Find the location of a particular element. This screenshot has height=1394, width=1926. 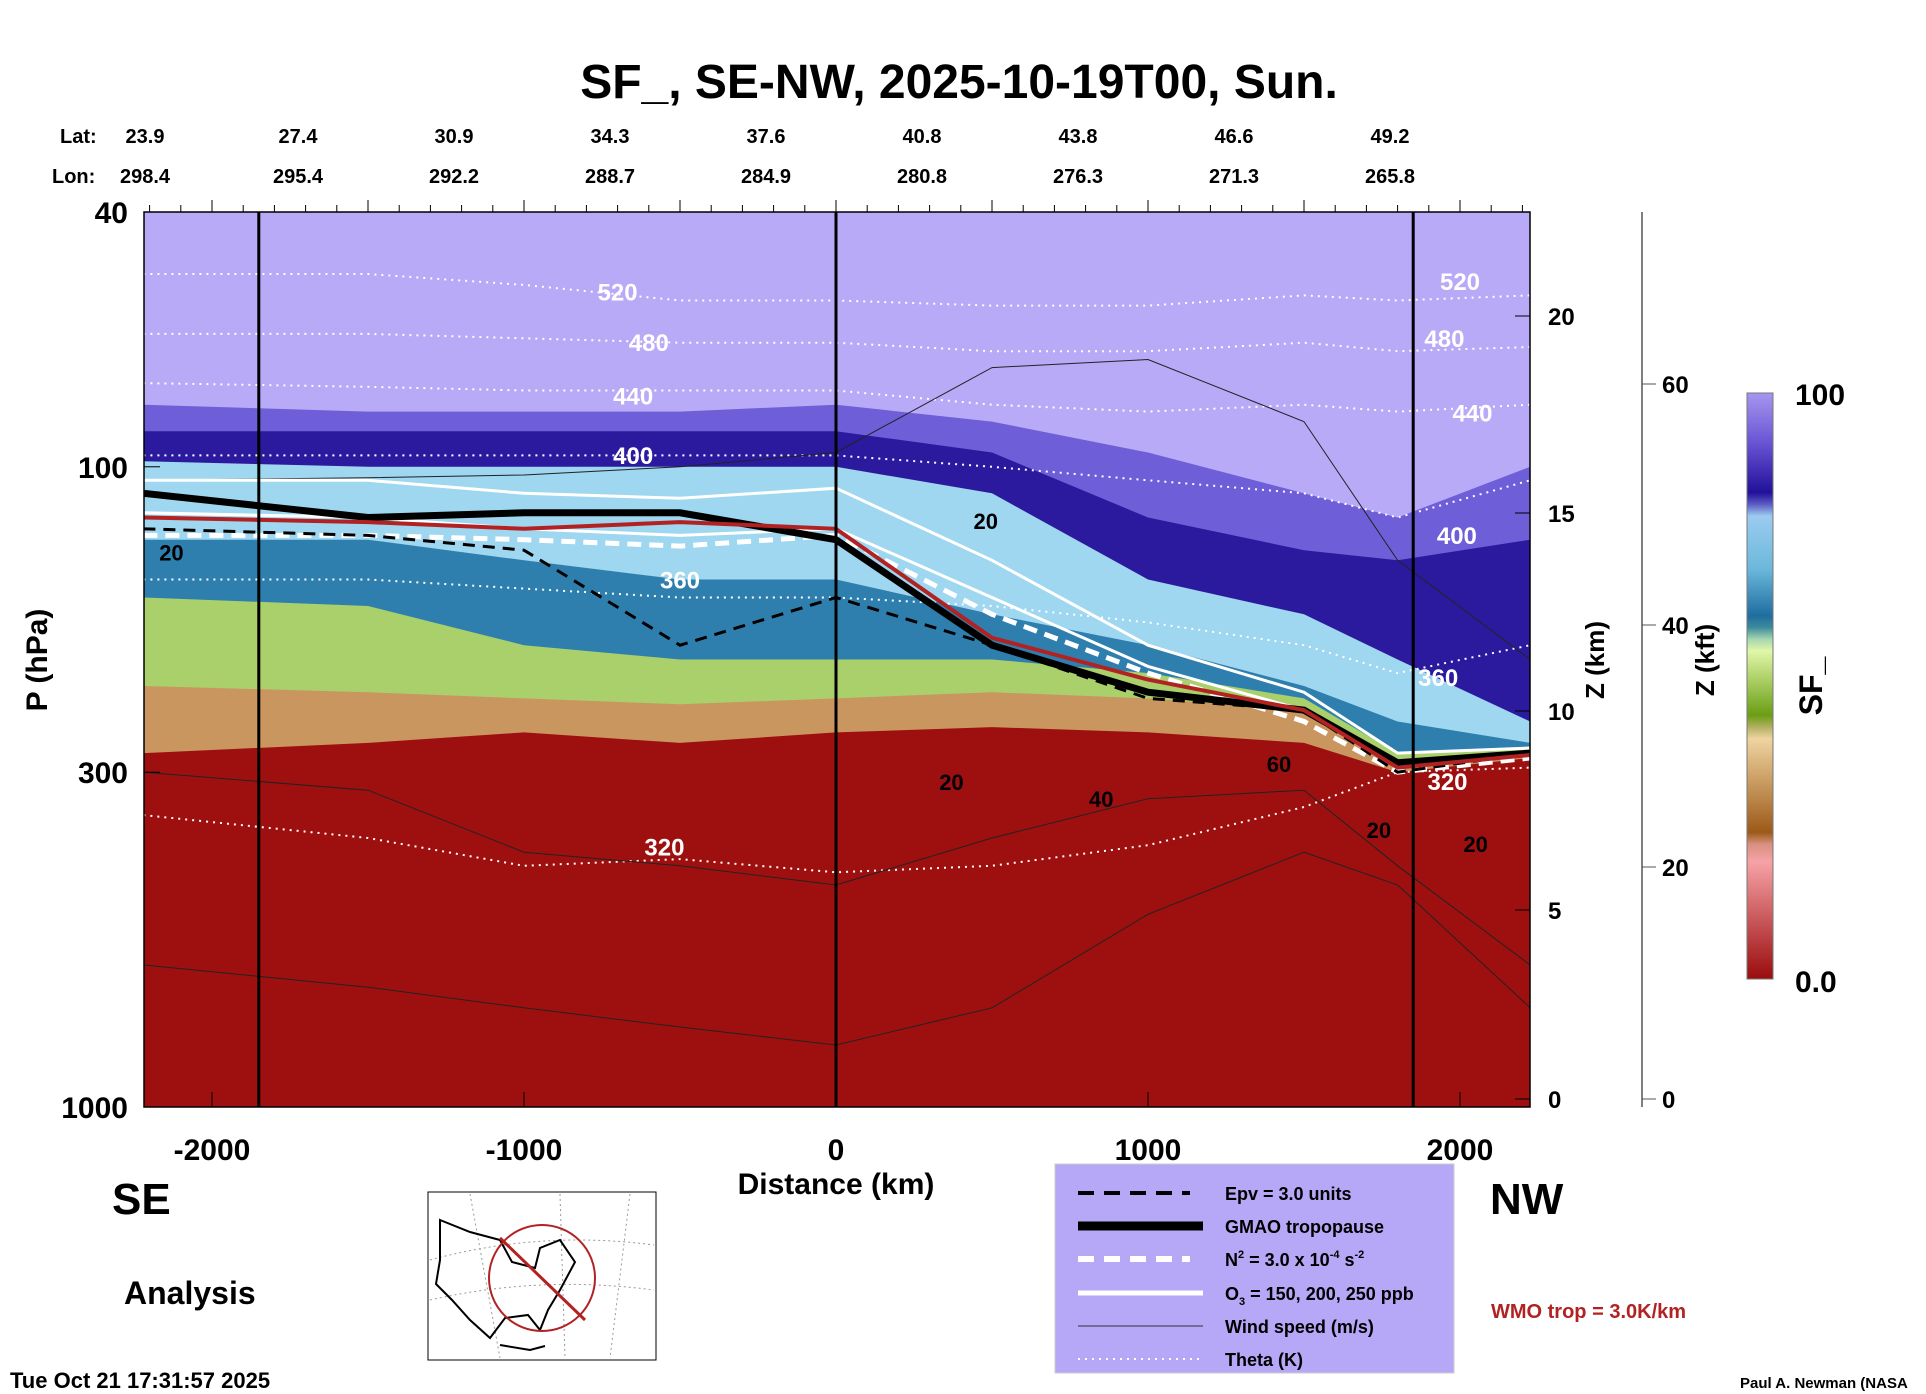

colorbar-max-label: 100 is located at coordinates (1820, 395).